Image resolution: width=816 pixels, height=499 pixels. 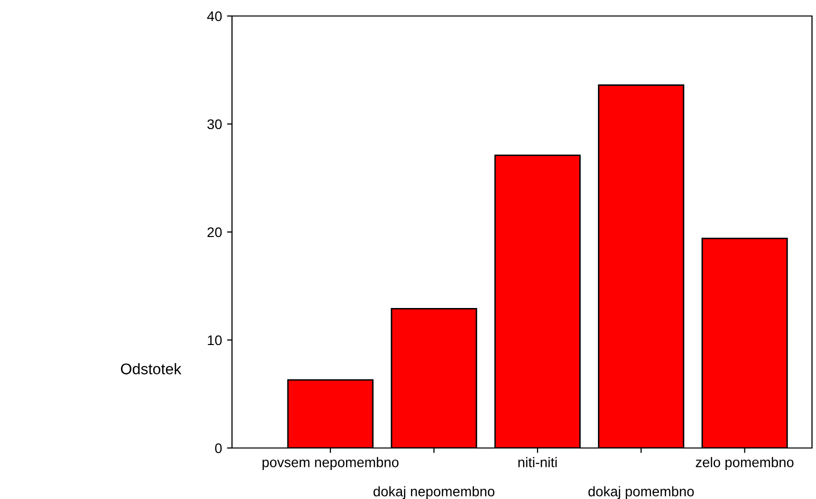 I want to click on y-tick-label: 0, so click(x=218, y=448).